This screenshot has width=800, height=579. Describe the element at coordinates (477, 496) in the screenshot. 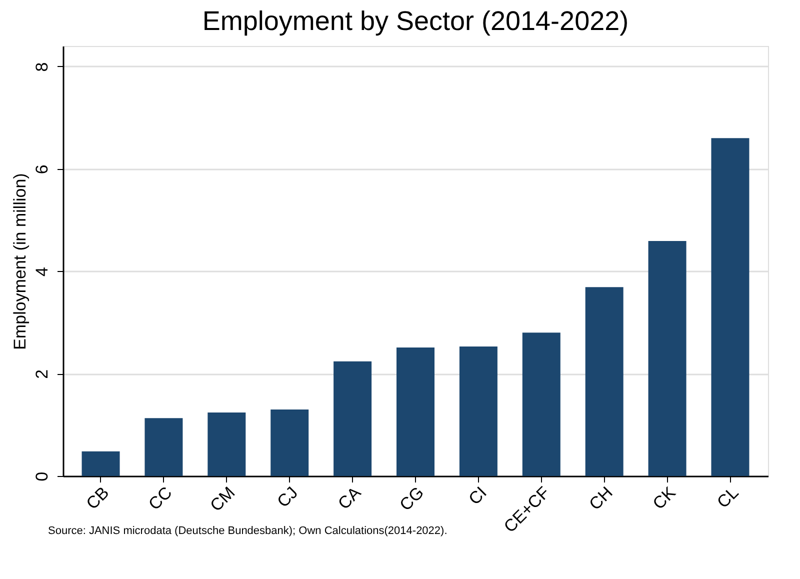

I see `x-tick-label: CI` at that location.